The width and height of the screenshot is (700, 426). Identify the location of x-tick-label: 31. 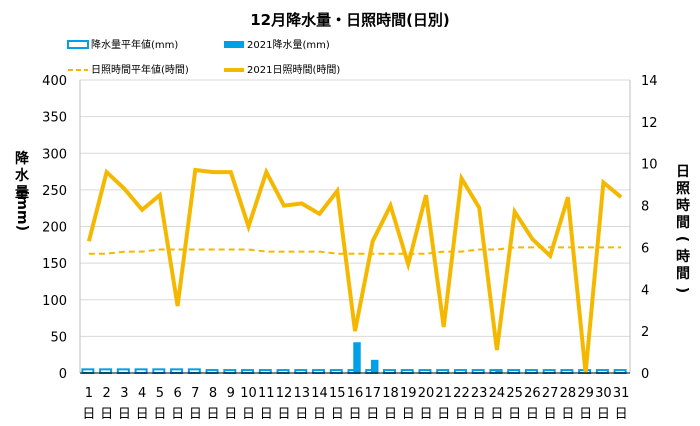
(621, 393).